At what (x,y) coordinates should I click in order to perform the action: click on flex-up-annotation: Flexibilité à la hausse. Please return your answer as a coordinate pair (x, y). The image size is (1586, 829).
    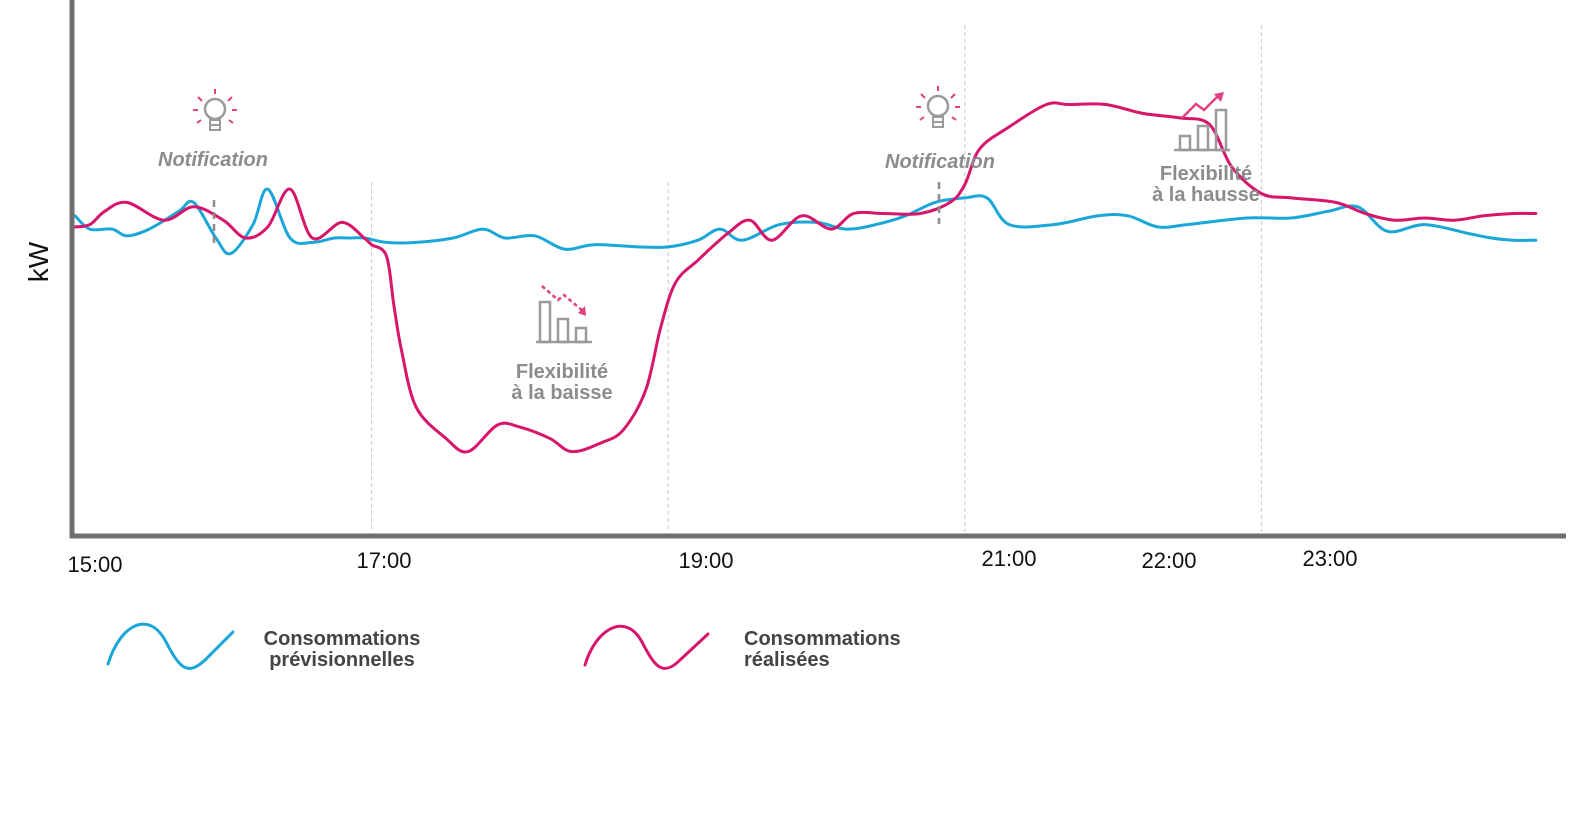
    Looking at the image, I should click on (1206, 149).